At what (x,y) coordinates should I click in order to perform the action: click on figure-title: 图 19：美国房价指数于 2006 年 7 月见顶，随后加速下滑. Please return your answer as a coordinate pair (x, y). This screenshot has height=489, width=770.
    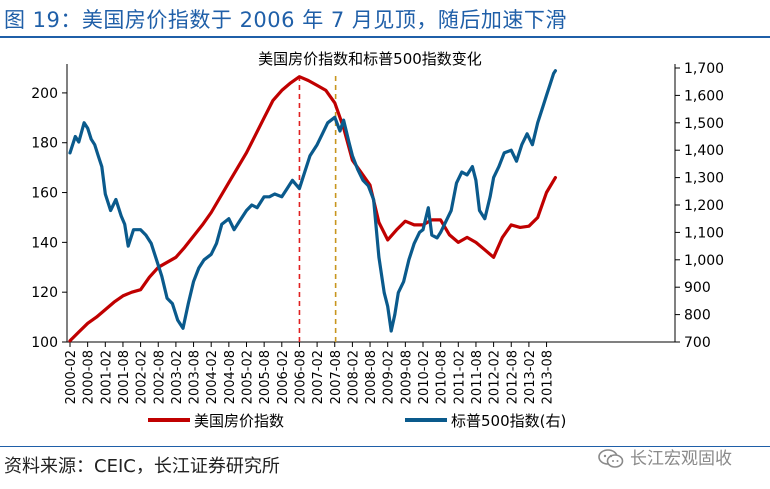
    Looking at the image, I should click on (285, 20).